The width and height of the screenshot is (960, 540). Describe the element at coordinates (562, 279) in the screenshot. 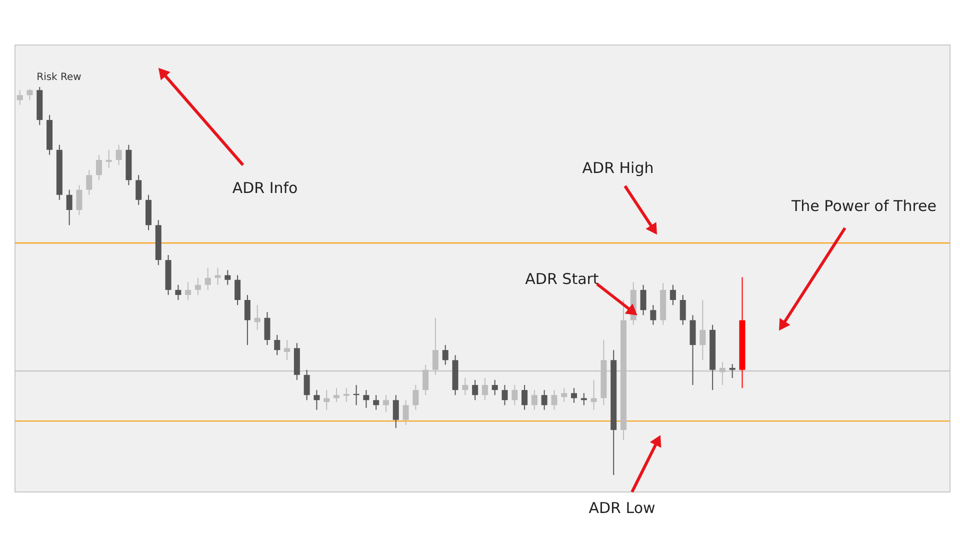

I see `annotation: ADR Start` at that location.